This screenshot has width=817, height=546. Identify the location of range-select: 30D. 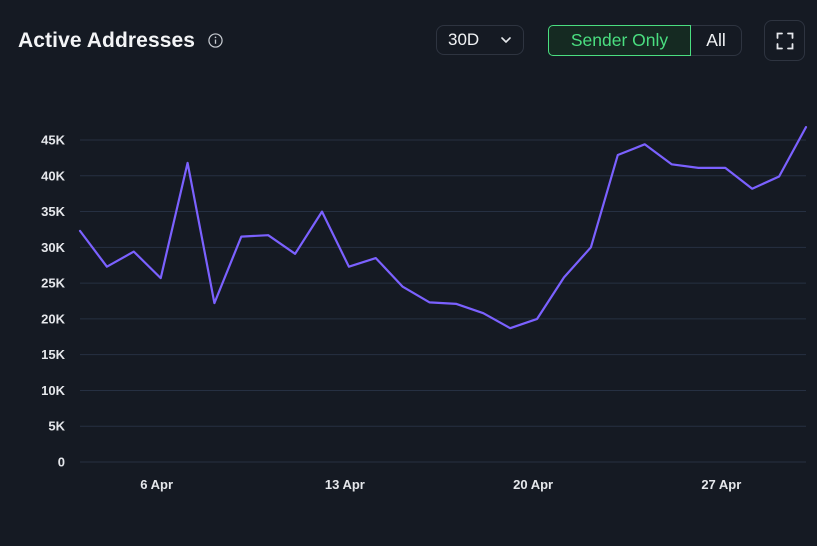
(480, 40).